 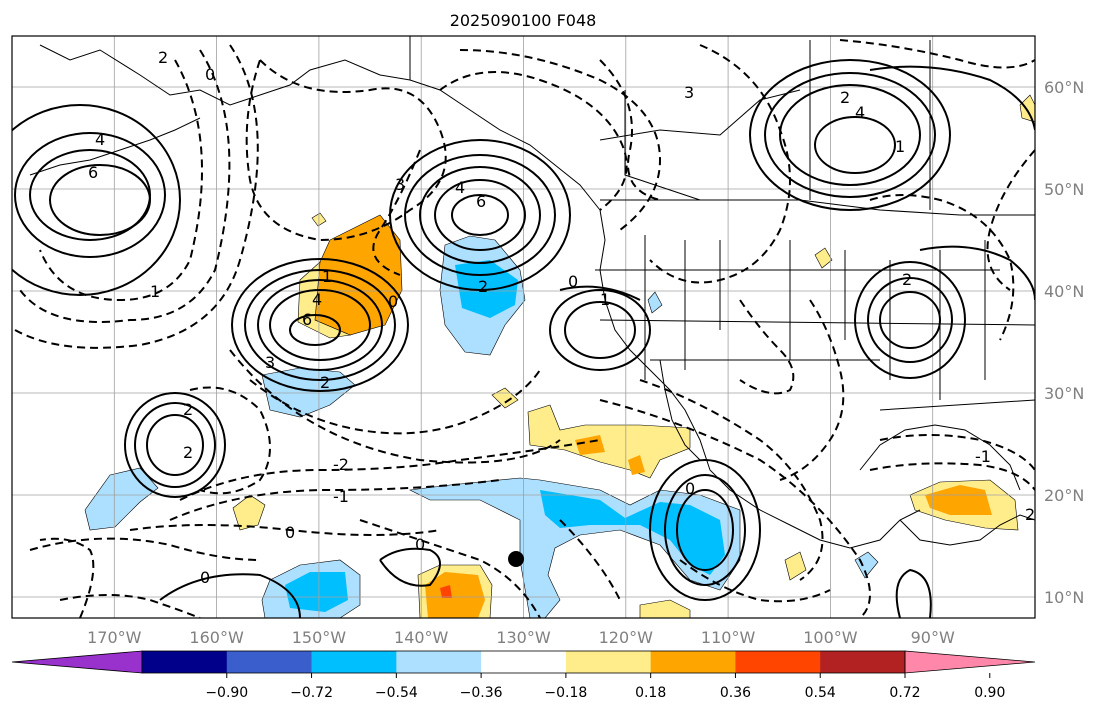 I want to click on colorbar-outline, so click(x=523, y=662).